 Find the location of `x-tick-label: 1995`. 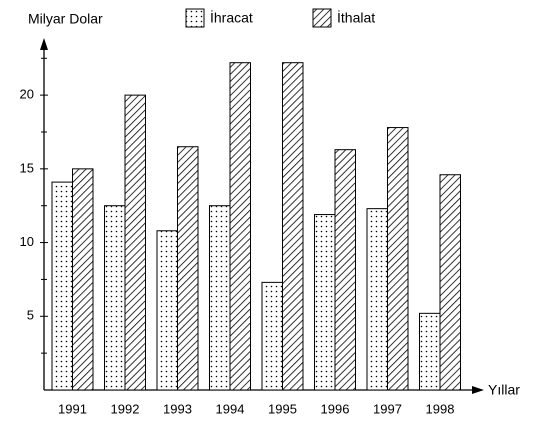

x-tick-label: 1995 is located at coordinates (282, 408).